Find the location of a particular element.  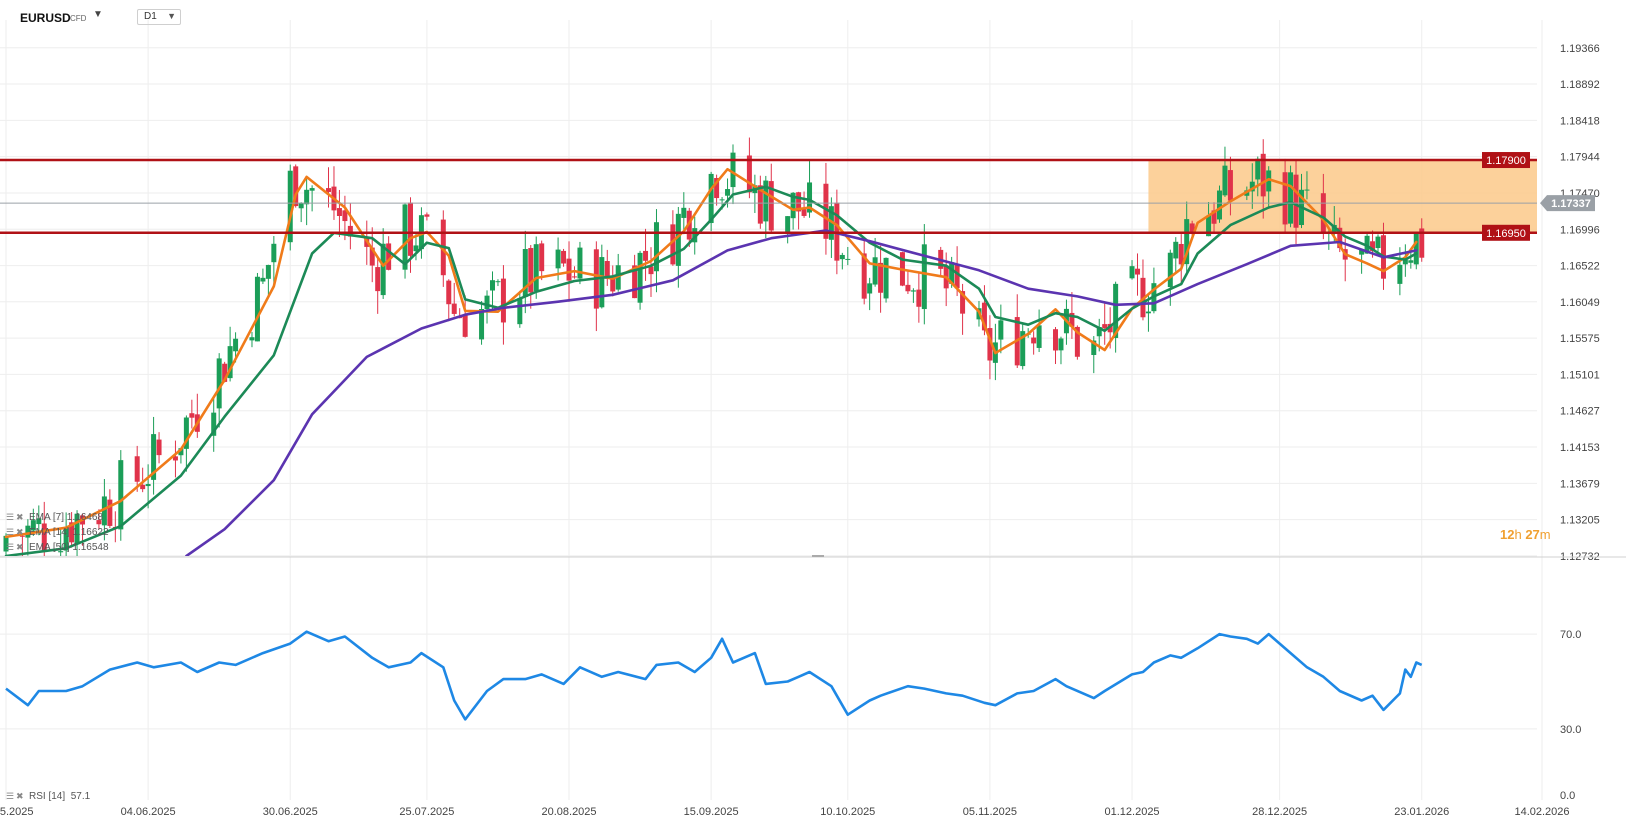

settings-icon: ☰ is located at coordinates (10, 517).